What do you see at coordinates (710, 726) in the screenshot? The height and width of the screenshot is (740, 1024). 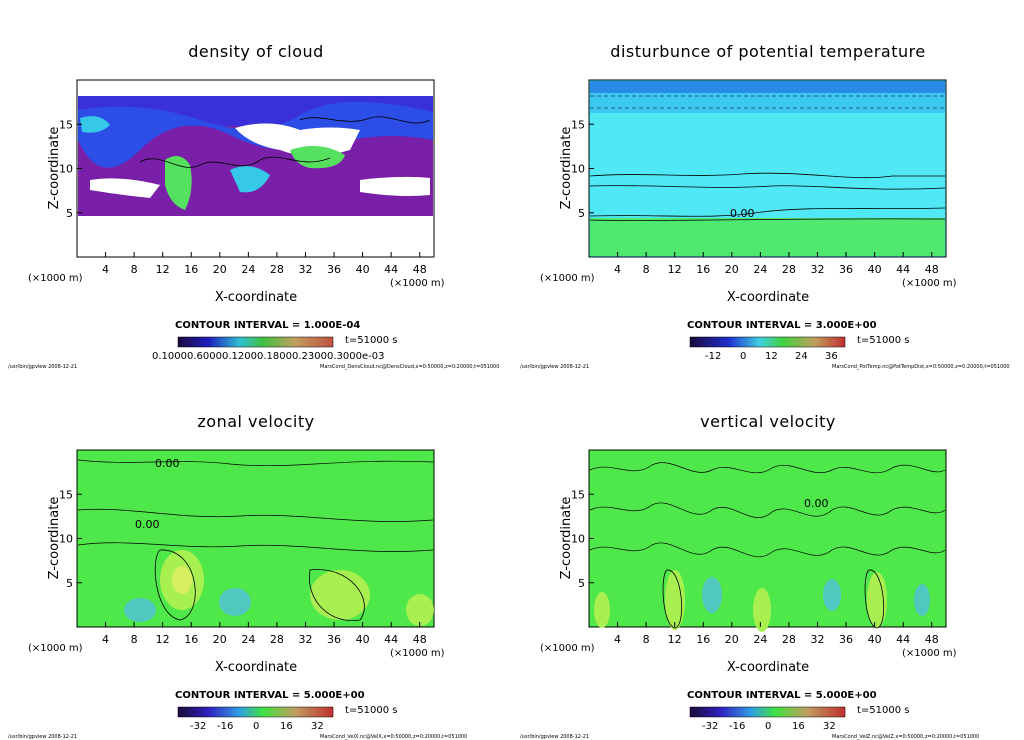 I see `colorbar-tick: -32` at bounding box center [710, 726].